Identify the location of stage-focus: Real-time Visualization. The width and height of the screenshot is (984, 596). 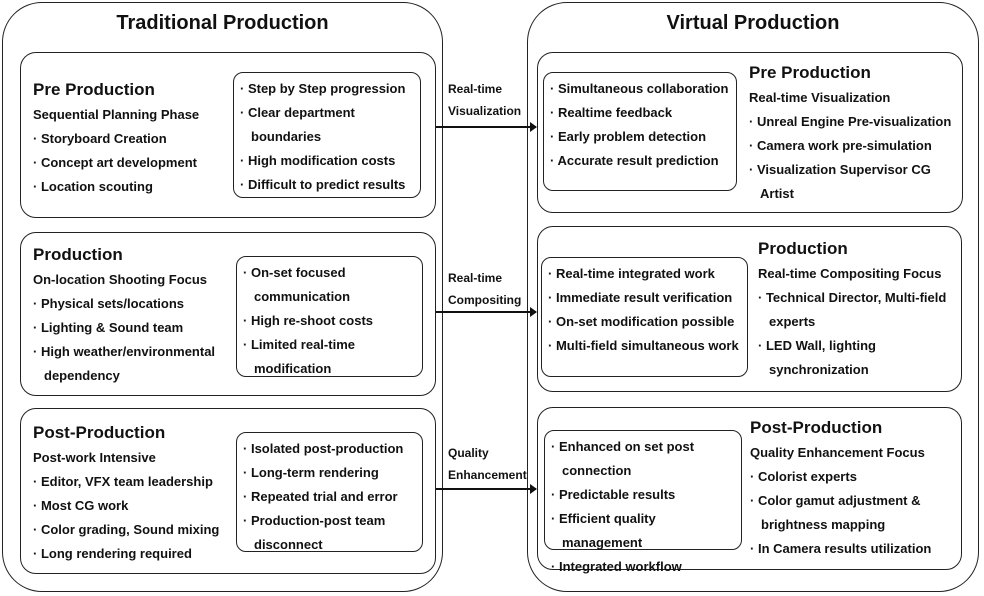
(820, 97).